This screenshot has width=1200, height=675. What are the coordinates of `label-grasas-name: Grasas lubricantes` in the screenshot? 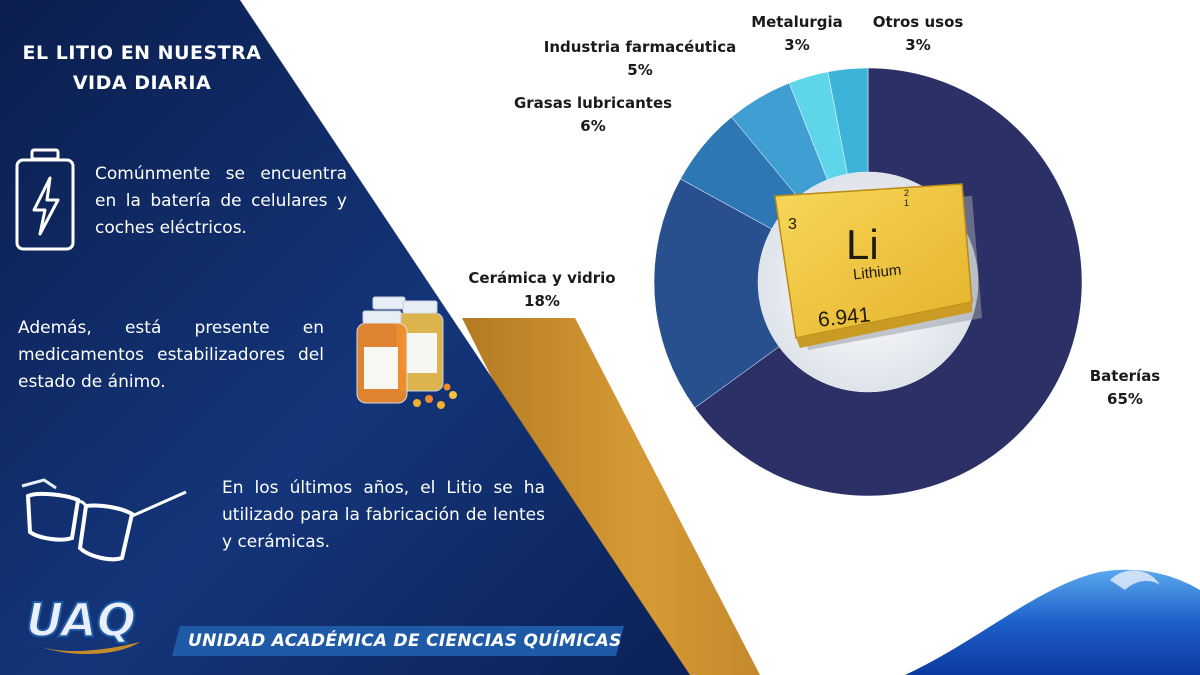 It's located at (593, 103).